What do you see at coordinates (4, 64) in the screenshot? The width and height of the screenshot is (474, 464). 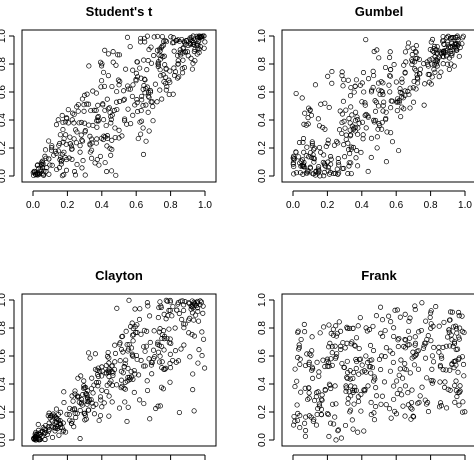 I see `y-tick-label: 0.8` at bounding box center [4, 64].